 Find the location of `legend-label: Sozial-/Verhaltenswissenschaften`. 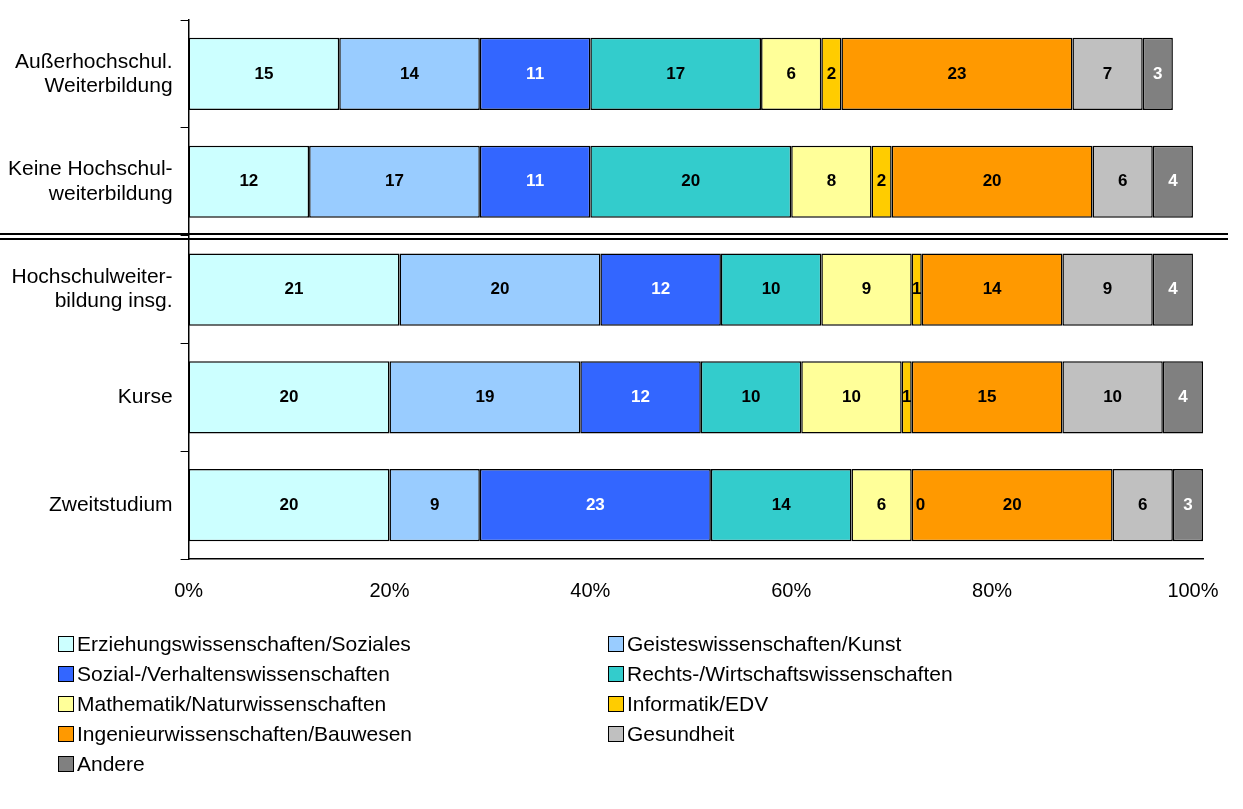

legend-label: Sozial-/Verhaltenswissenschaften is located at coordinates (233, 674).